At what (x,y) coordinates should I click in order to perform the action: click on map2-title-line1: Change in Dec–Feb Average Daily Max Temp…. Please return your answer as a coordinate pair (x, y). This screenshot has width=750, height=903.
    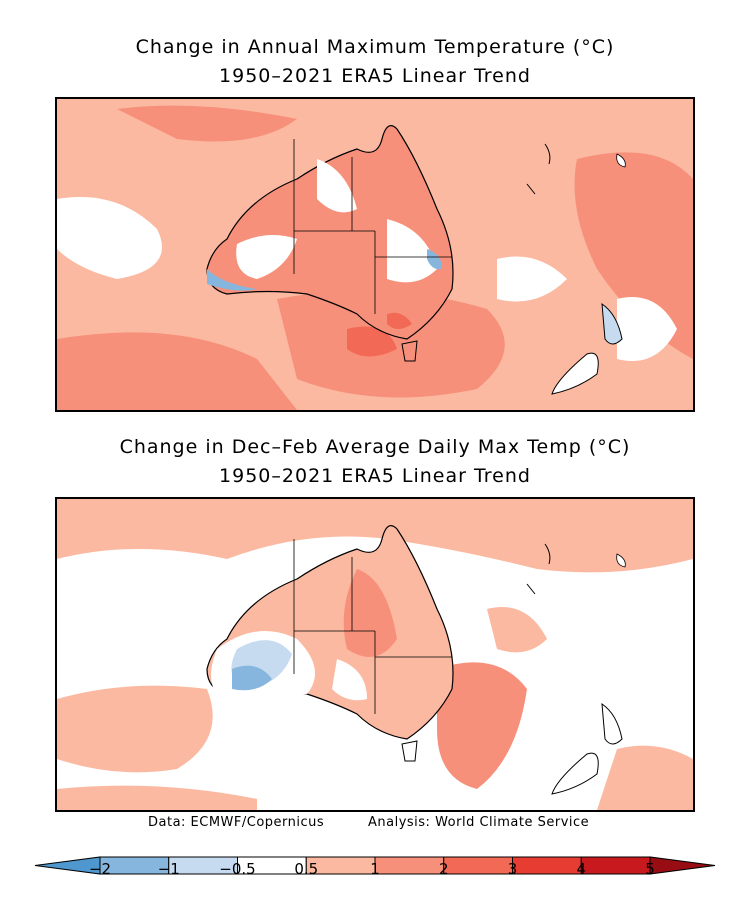
    Looking at the image, I should click on (375, 447).